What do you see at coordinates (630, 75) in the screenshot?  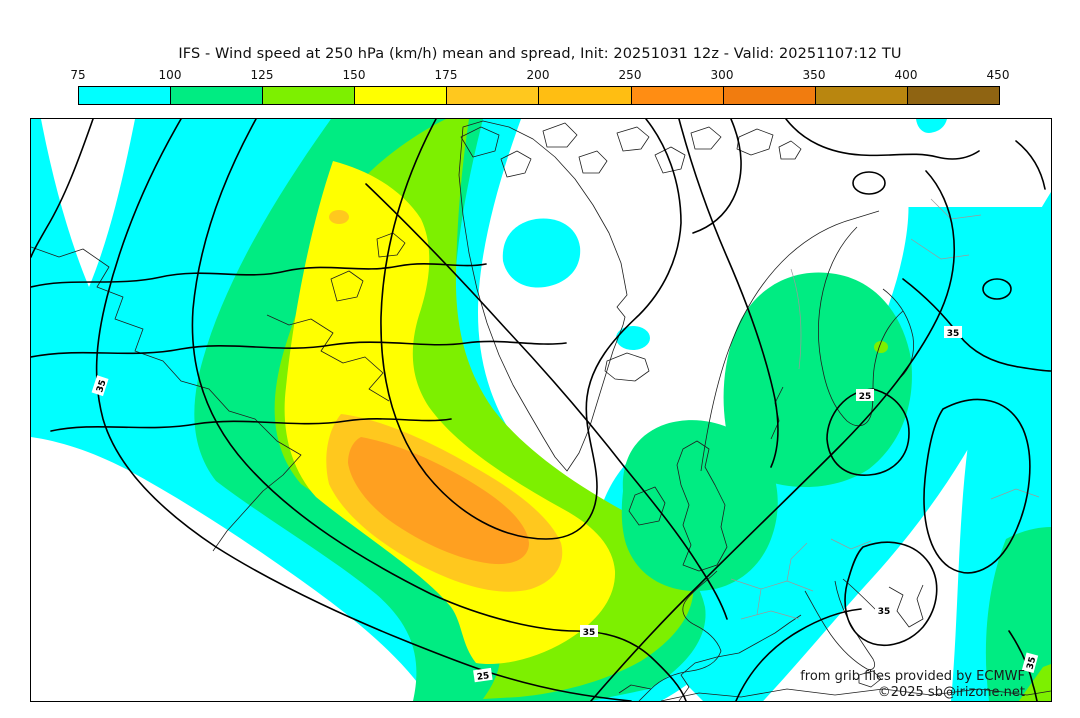 I see `colorbar-tick: 250` at bounding box center [630, 75].